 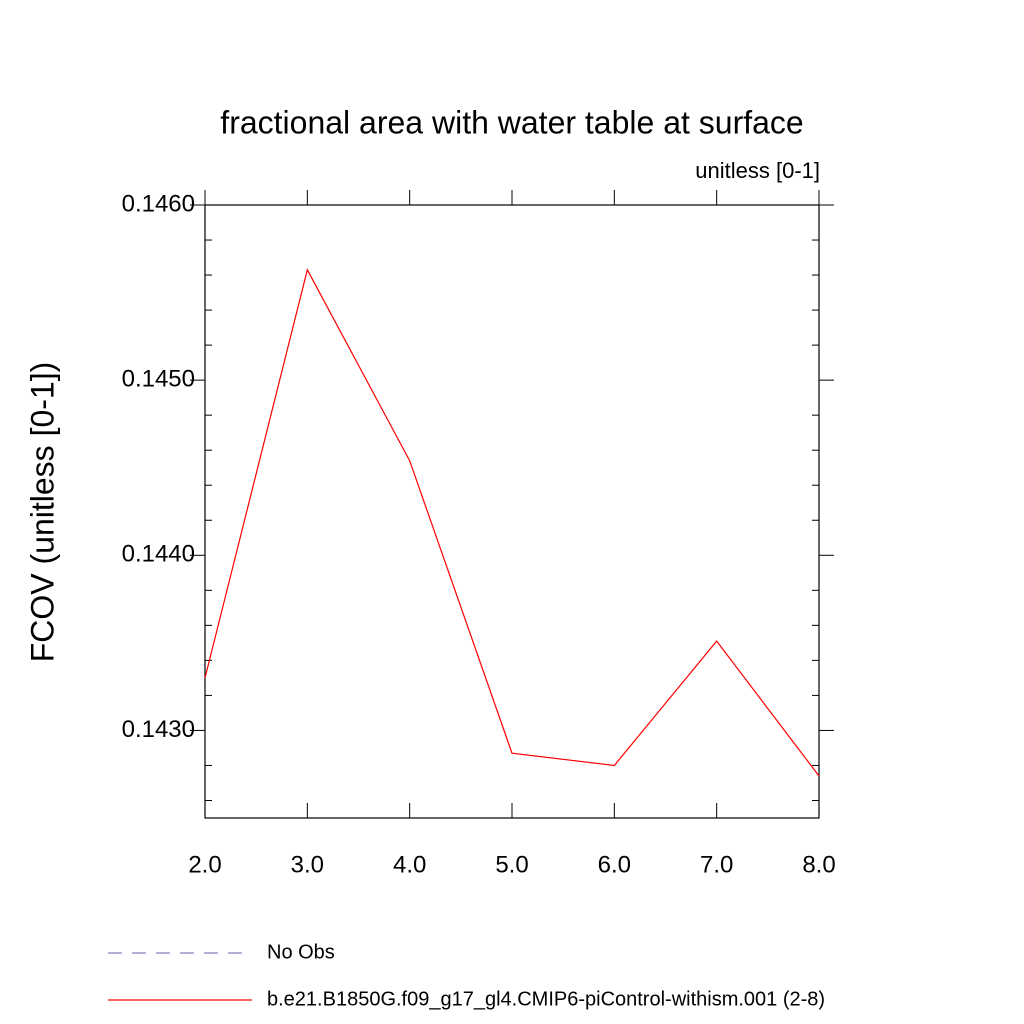 I want to click on x-tick-label: 5.0, so click(x=511, y=864).